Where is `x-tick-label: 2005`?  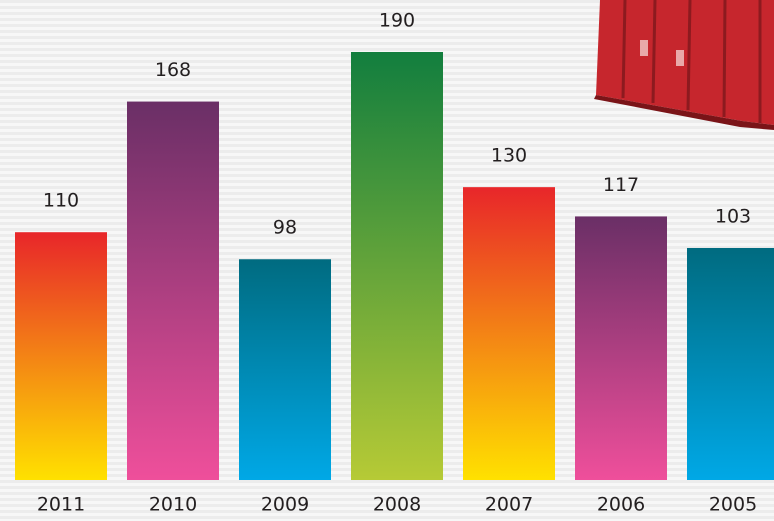 x-tick-label: 2005 is located at coordinates (733, 505).